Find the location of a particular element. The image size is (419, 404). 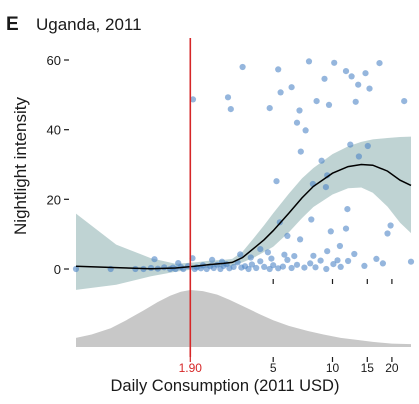

x-tick-label: 15 is located at coordinates (368, 368).